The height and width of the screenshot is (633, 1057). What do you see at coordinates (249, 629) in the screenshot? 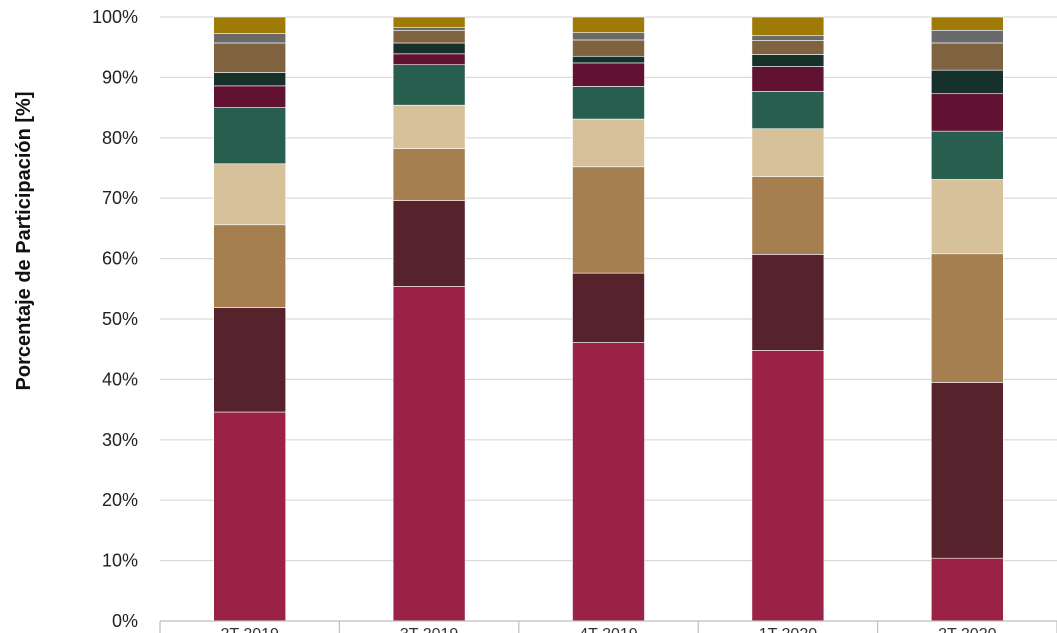
I see `x-tick-label: 2T 2019` at bounding box center [249, 629].